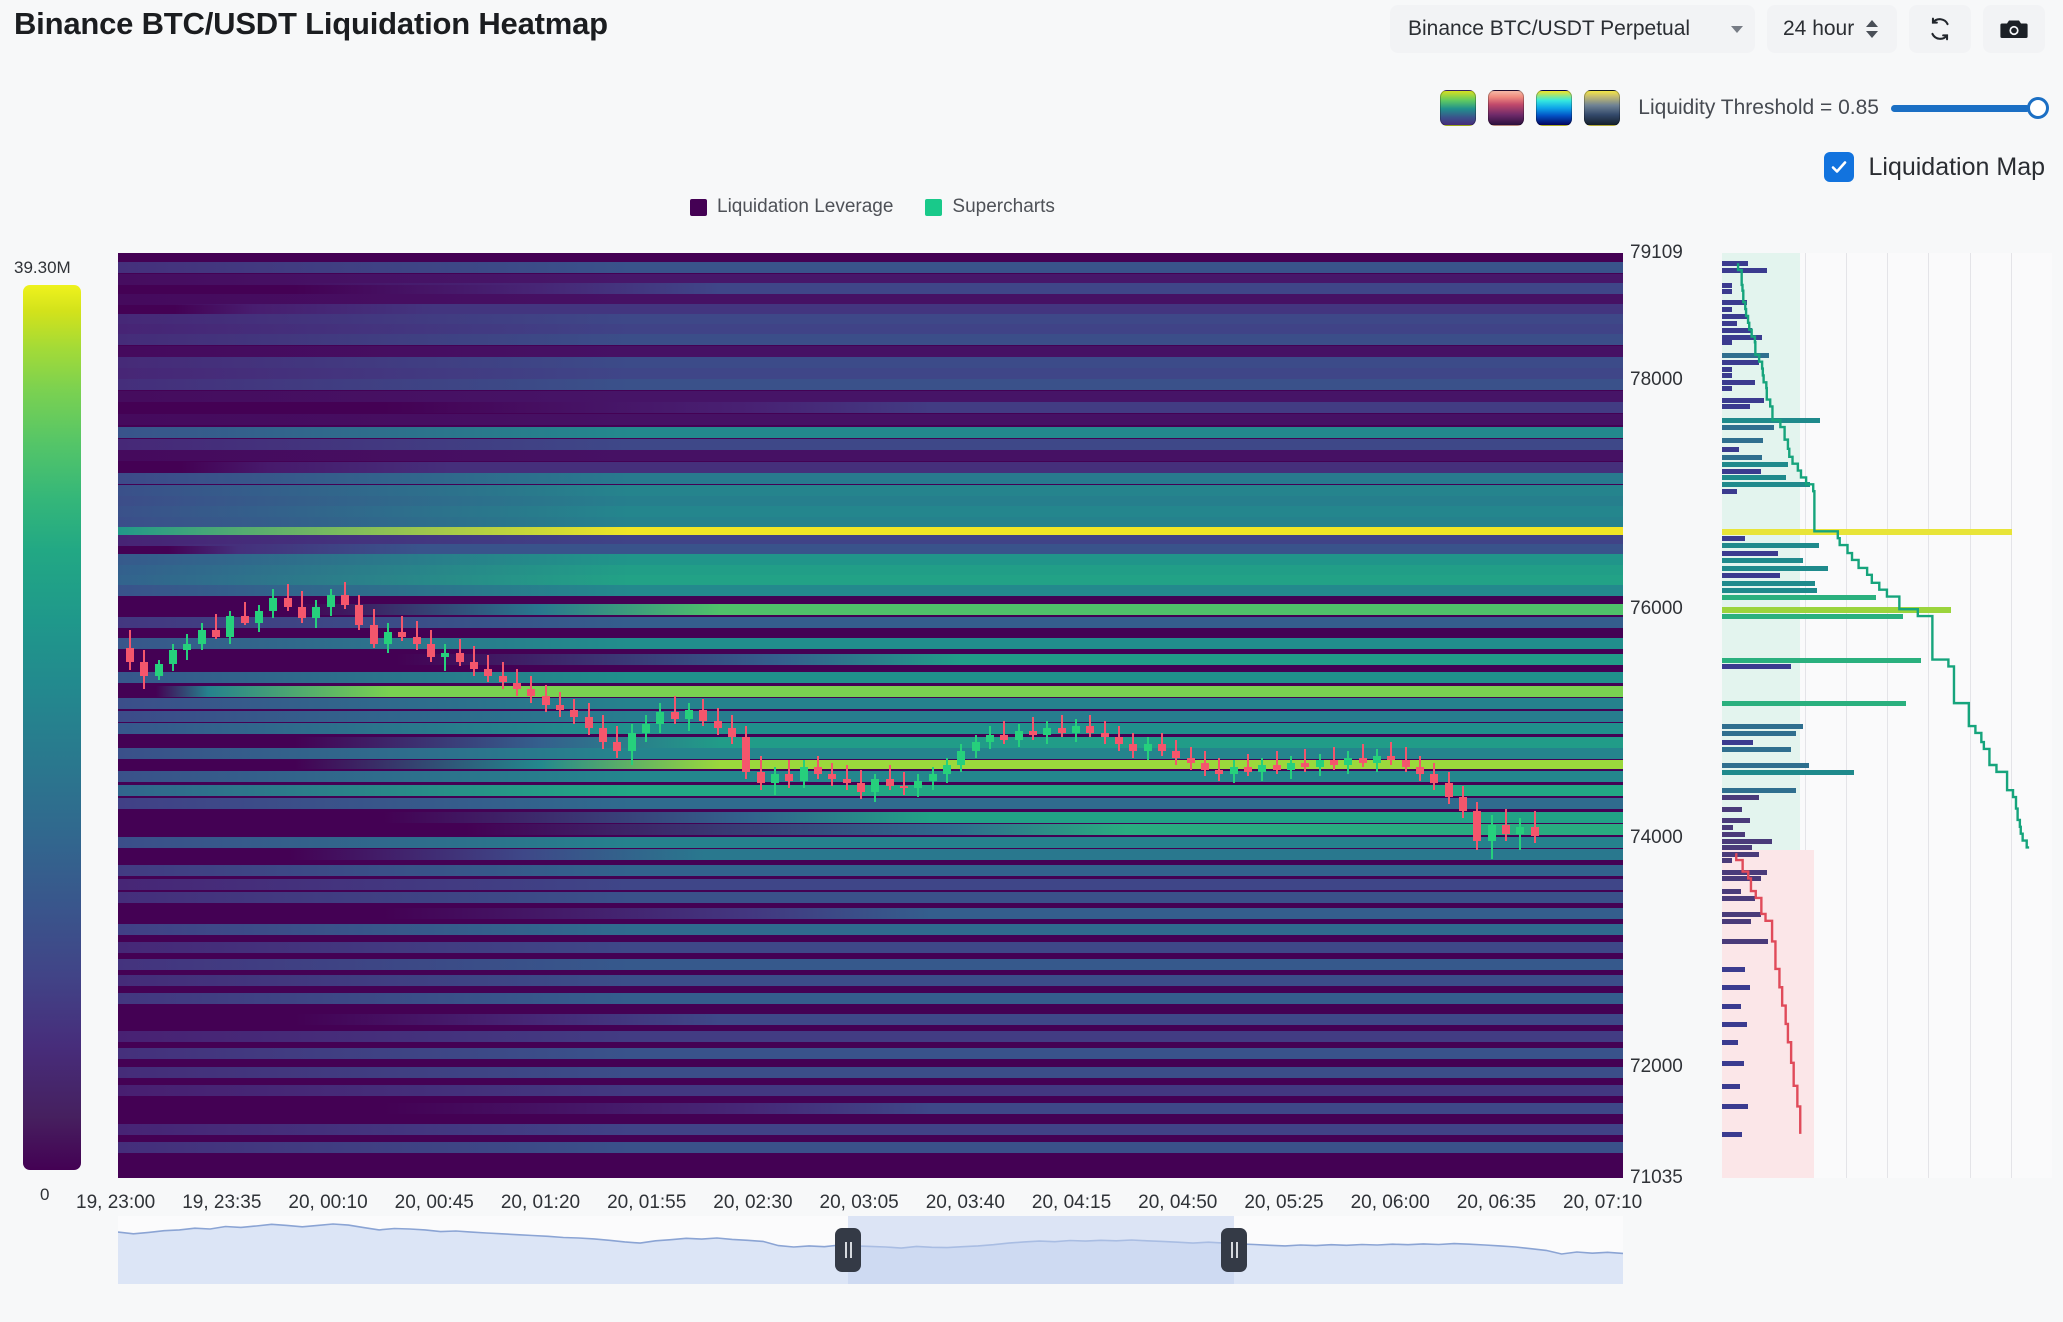 The width and height of the screenshot is (2063, 1322). Describe the element at coordinates (1572, 29) in the screenshot. I see `exchange-select: Binance BTC/USDT Perpetual` at that location.